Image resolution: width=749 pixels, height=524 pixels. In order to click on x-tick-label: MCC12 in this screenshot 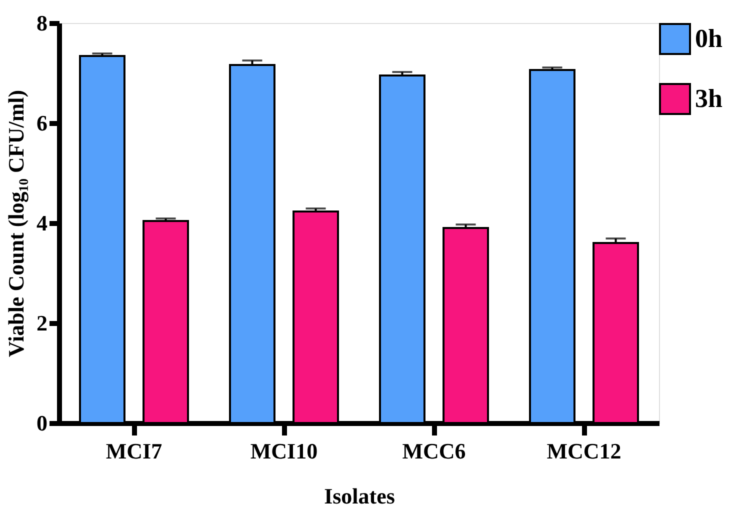, I will do `click(584, 451)`.